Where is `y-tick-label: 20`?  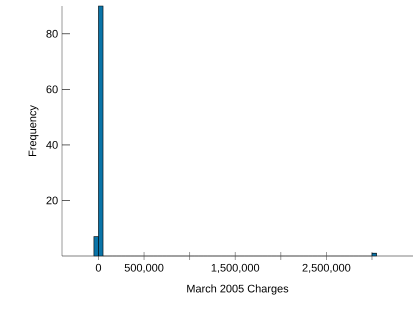 y-tick-label: 20 is located at coordinates (52, 200).